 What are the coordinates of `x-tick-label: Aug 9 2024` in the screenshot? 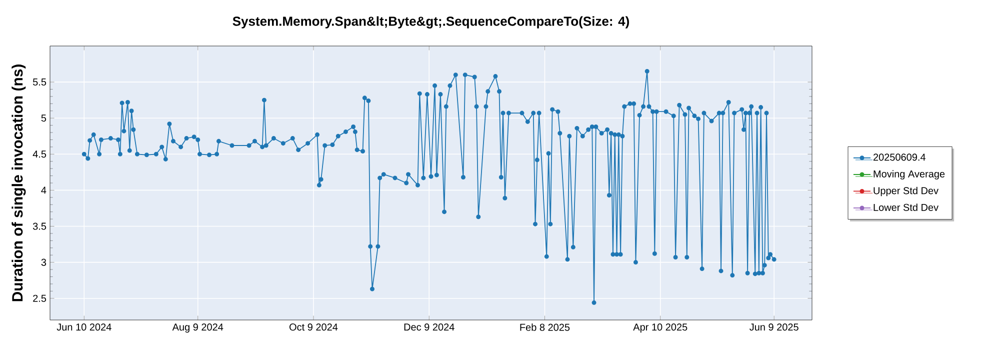 It's located at (198, 328).